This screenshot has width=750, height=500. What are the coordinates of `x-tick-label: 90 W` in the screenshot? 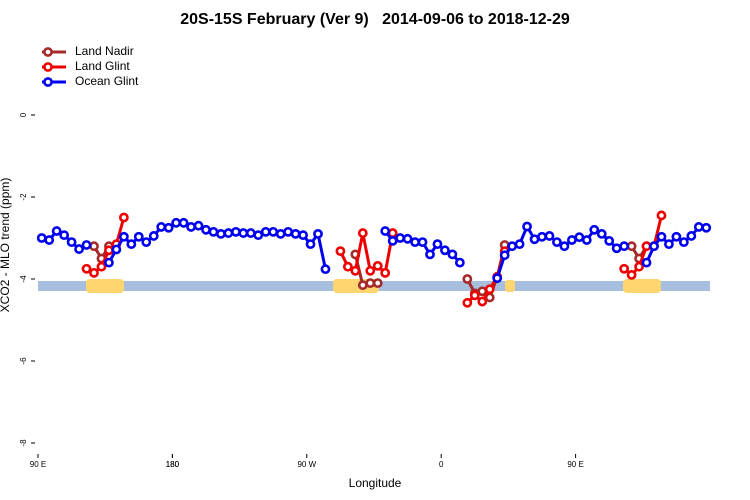 It's located at (306, 464).